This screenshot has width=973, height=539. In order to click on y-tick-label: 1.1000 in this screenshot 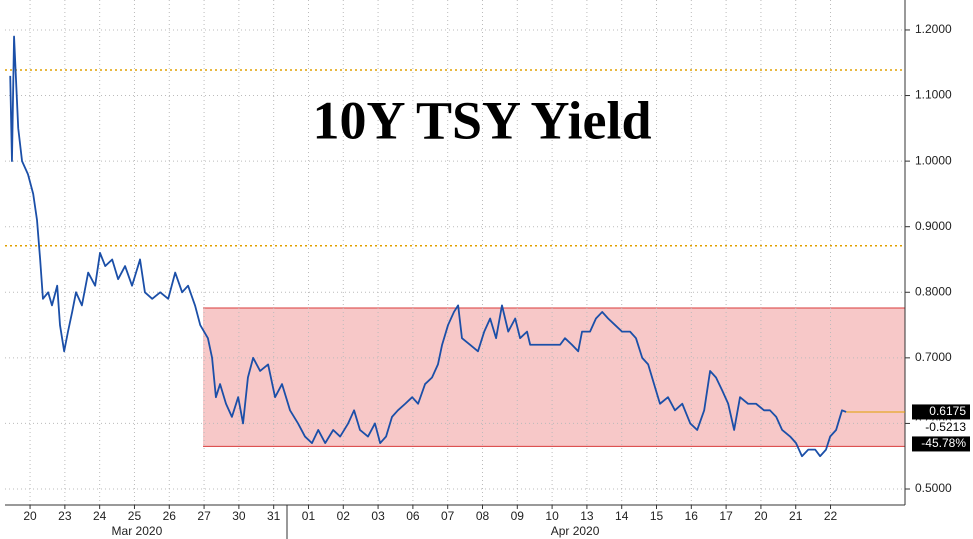, I will do `click(933, 95)`.